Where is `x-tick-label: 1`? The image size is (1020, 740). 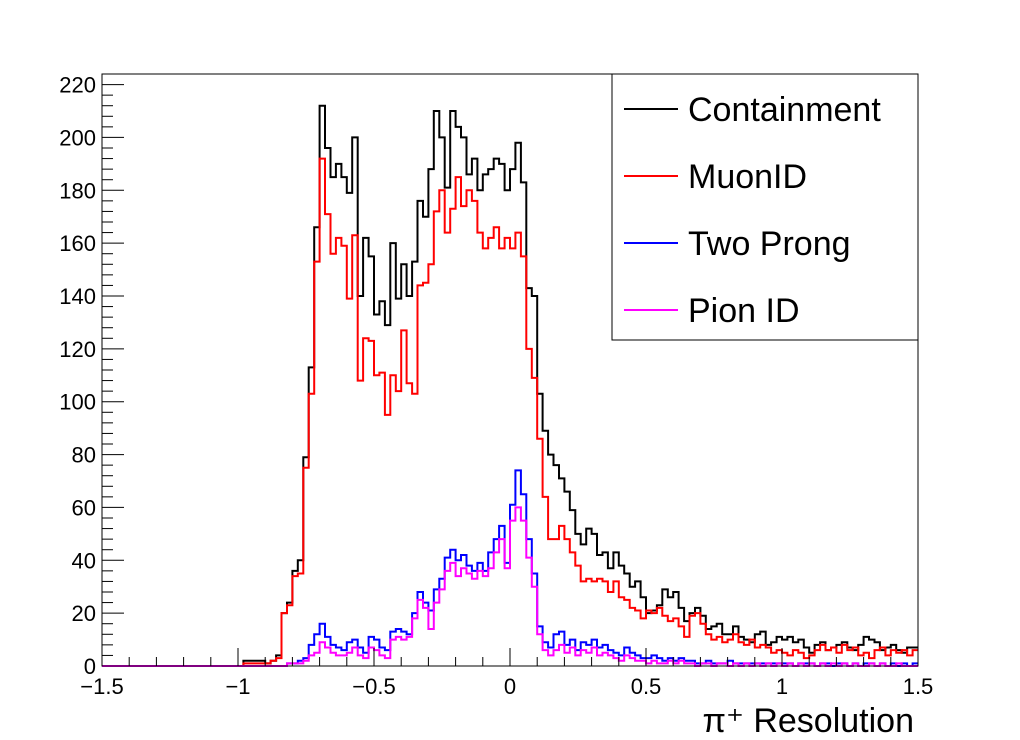 x-tick-label: 1 is located at coordinates (782, 686).